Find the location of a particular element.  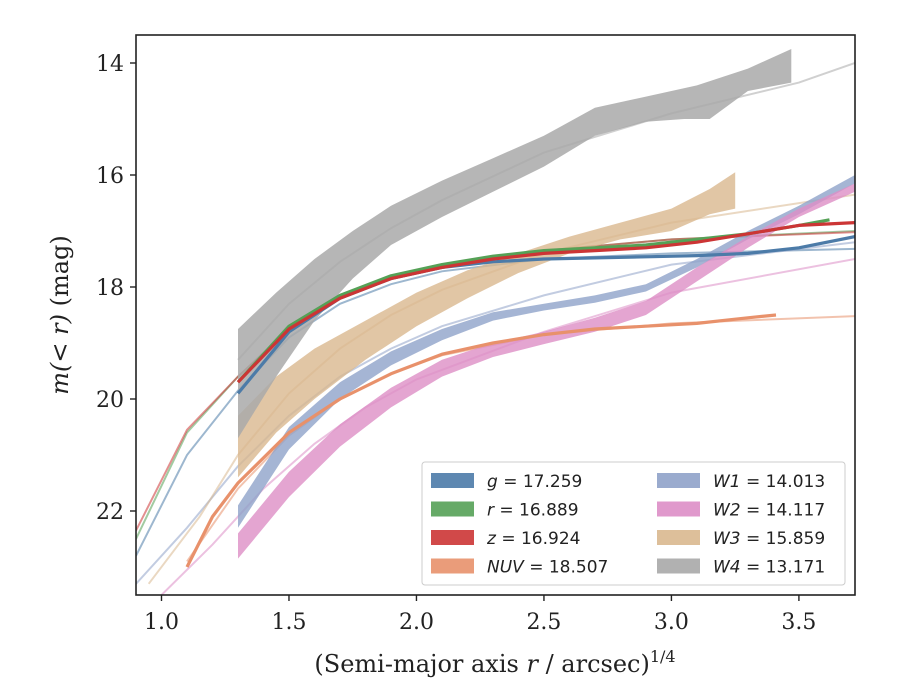

y-axis-ticks: 14 16 18 20 22 is located at coordinates (116, 288).